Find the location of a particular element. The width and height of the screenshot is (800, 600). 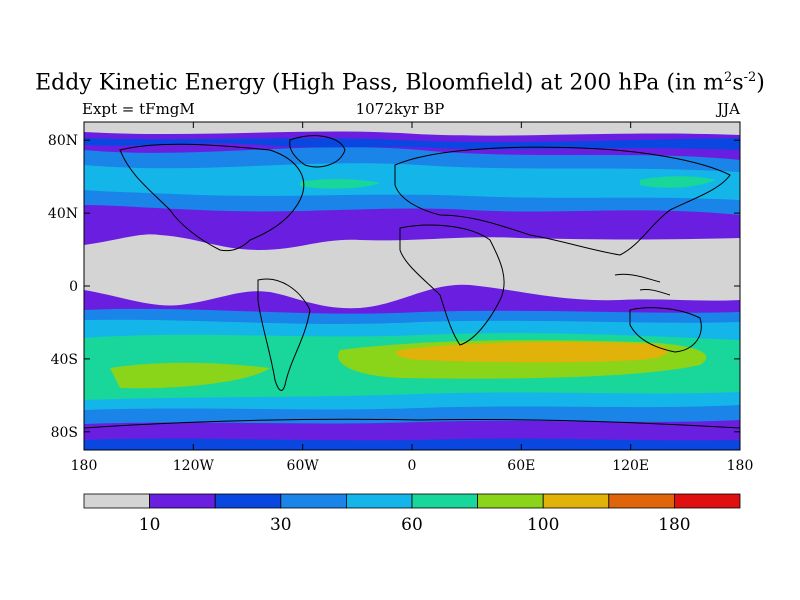

colorbar-label: 10 is located at coordinates (150, 525).